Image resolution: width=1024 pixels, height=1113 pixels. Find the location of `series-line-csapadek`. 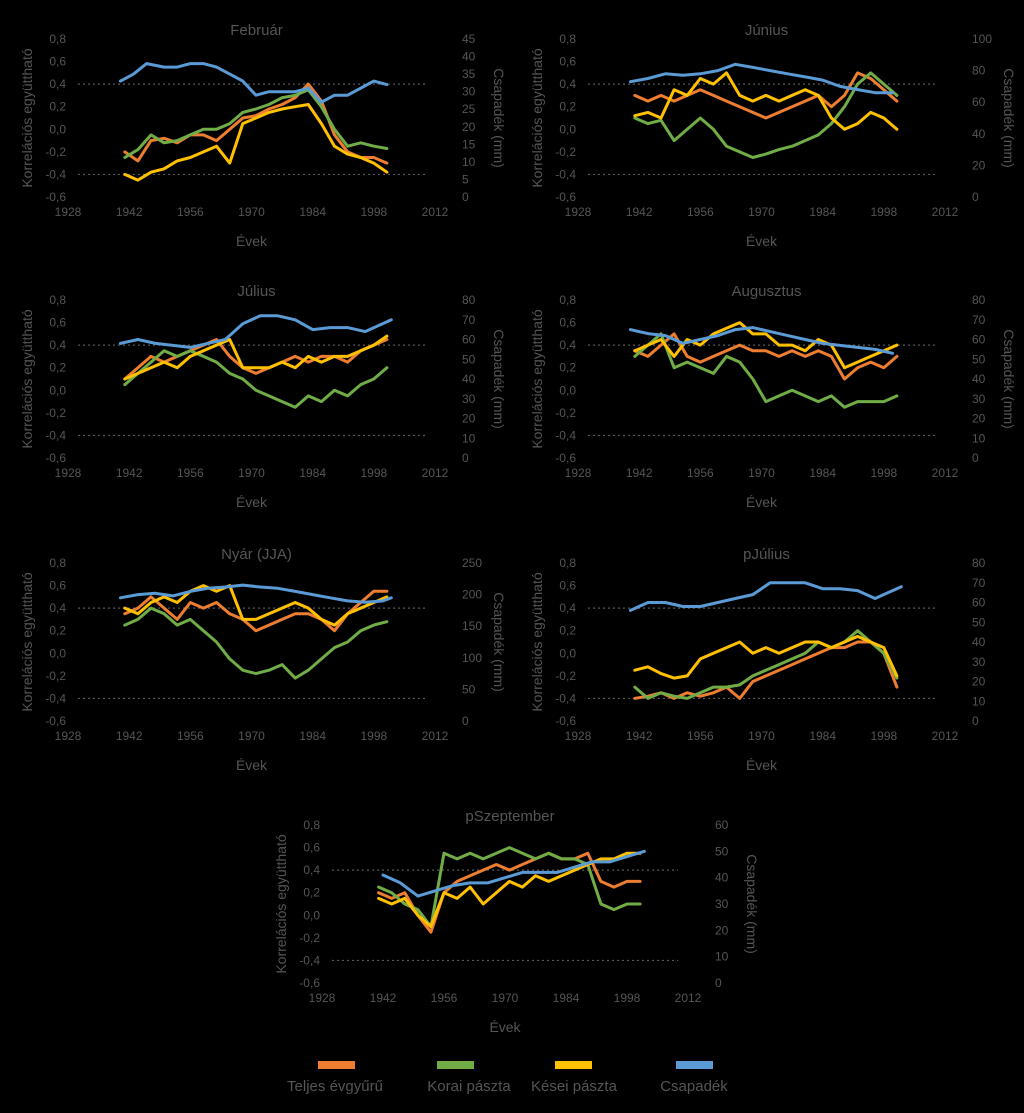

series-line-csapadek is located at coordinates (765, 596).